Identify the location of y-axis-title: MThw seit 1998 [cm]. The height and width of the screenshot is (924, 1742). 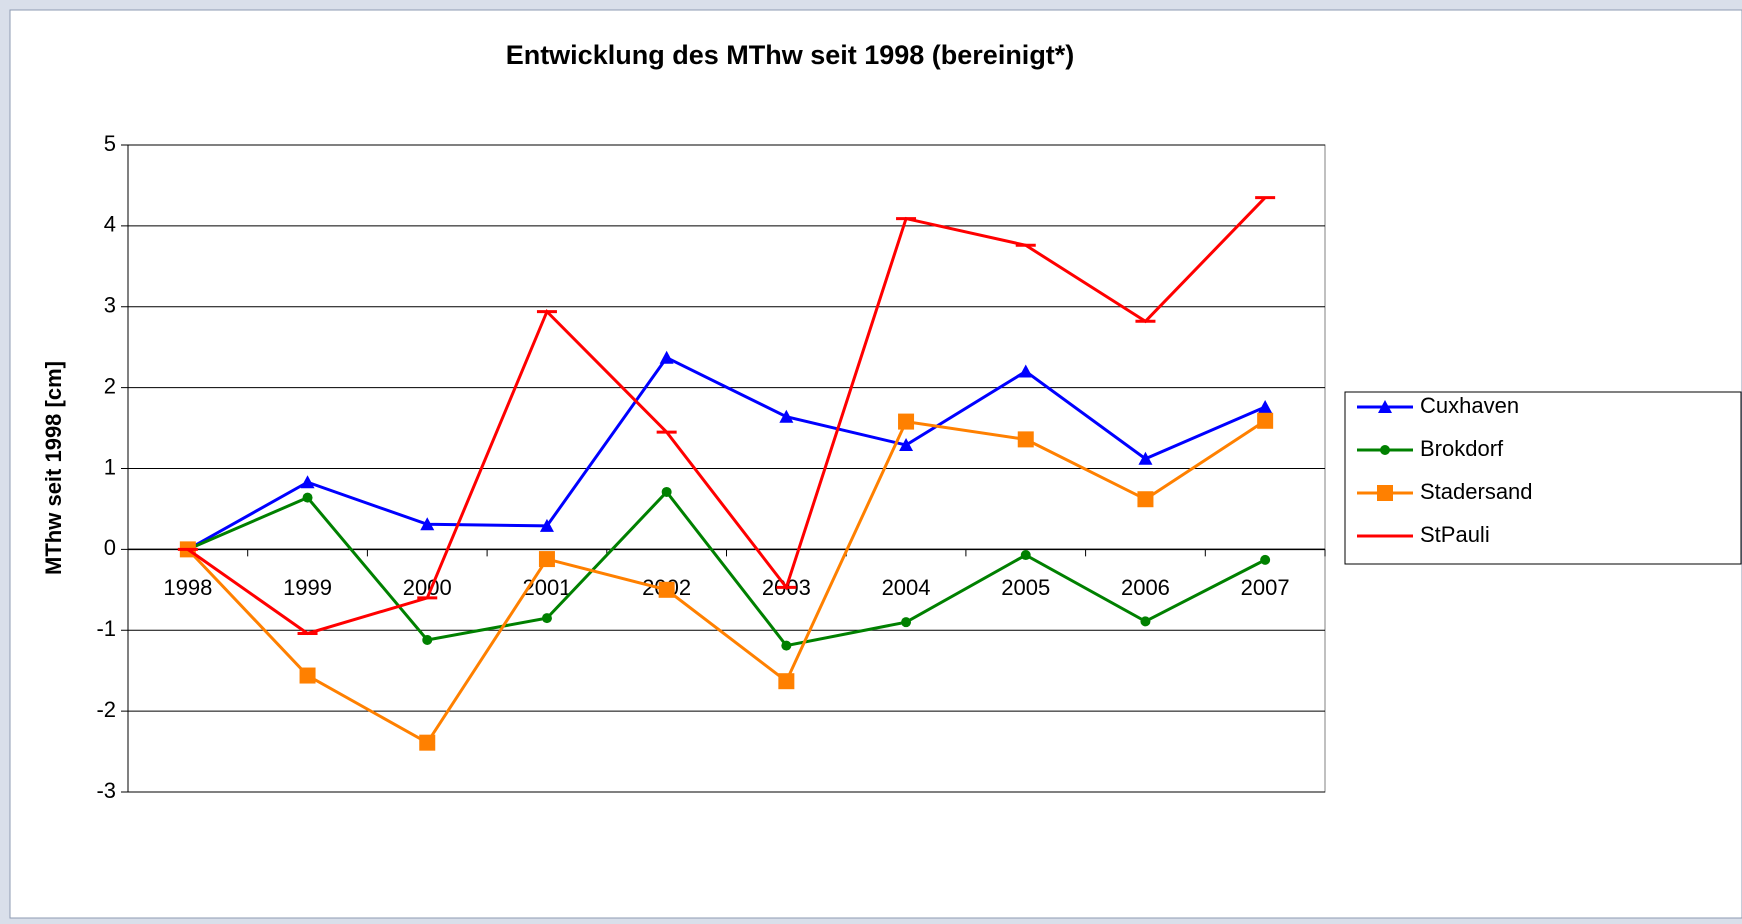
(53, 468).